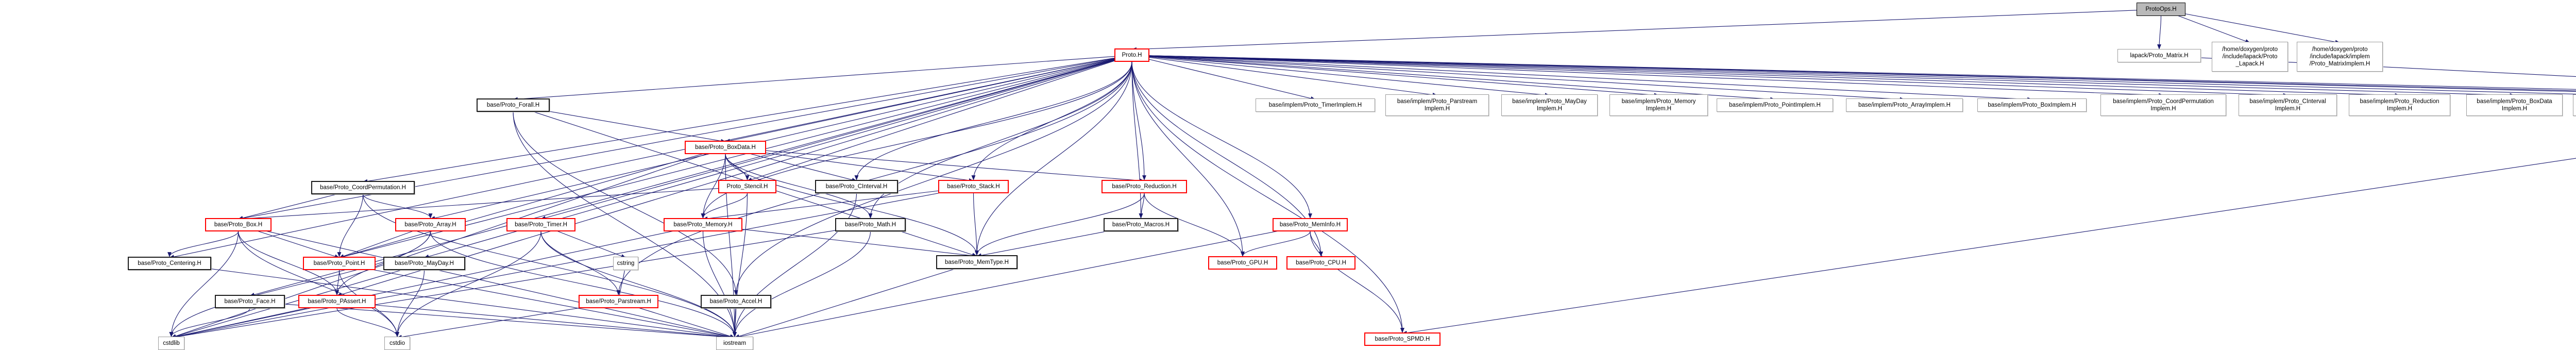 Image resolution: width=2576 pixels, height=350 pixels. I want to click on graph-node-cpu: base/Proto_CPU.H, so click(1320, 263).